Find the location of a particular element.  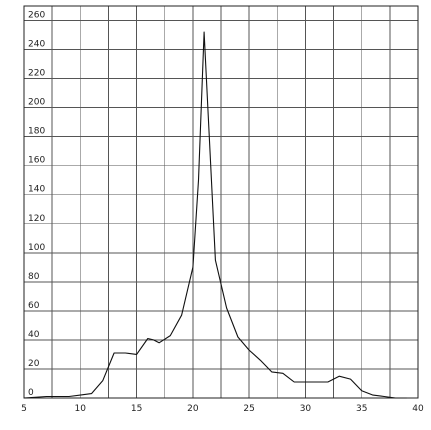

y-axis-tick-labels: 0 20 40 60 80 100 120 140 160 180 200 220 240 260 is located at coordinates (36, 204).